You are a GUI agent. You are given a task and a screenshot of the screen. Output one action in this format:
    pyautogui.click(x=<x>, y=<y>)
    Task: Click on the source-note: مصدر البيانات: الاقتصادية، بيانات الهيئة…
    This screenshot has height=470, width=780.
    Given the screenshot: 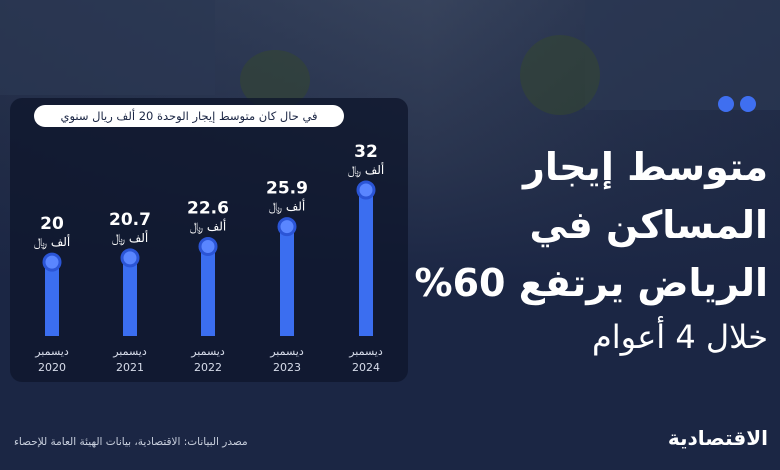 What is the action you would take?
    pyautogui.click(x=131, y=442)
    